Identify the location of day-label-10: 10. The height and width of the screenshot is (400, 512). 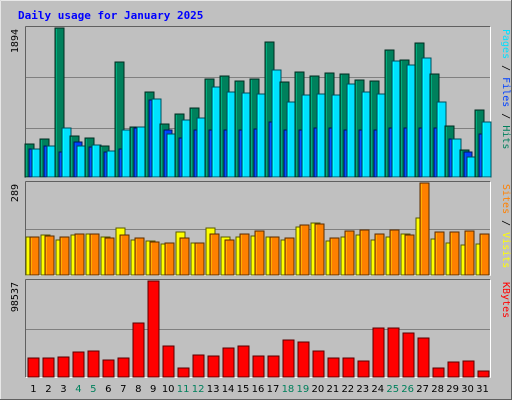
(168, 389).